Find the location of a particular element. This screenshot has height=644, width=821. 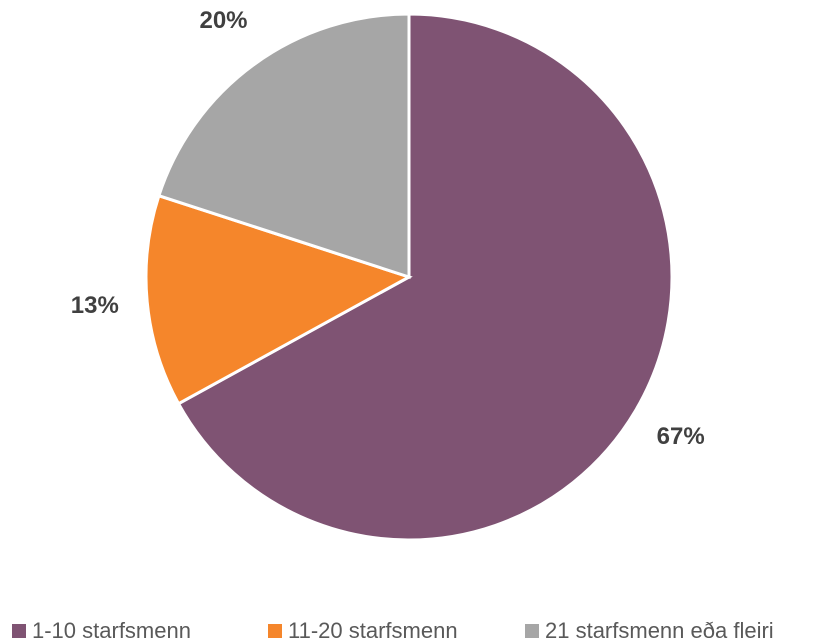

data-label: 20% is located at coordinates (223, 20).